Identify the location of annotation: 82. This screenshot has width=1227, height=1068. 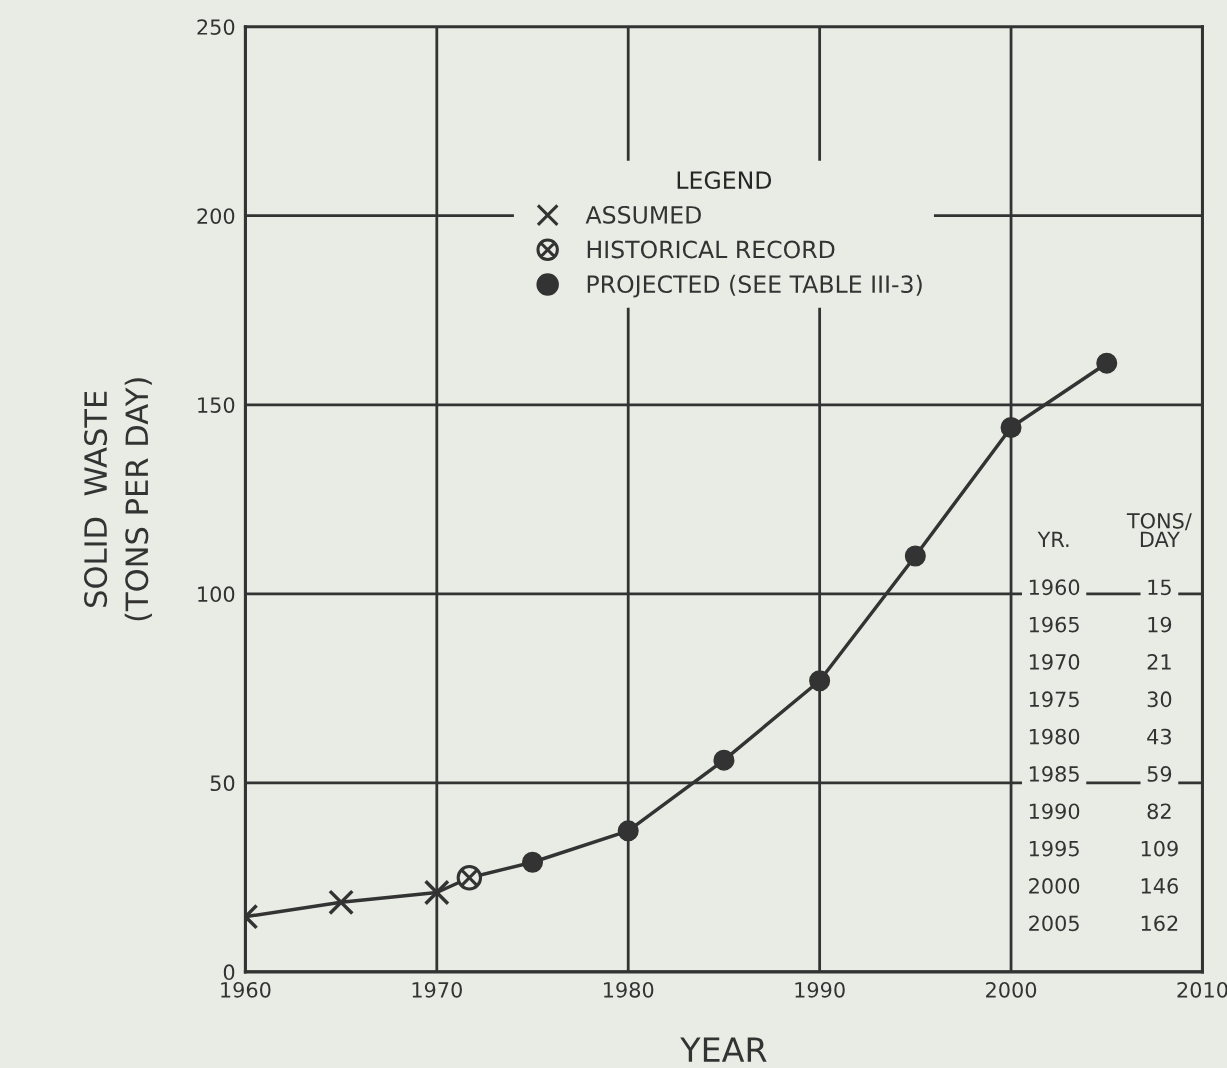
(1159, 811).